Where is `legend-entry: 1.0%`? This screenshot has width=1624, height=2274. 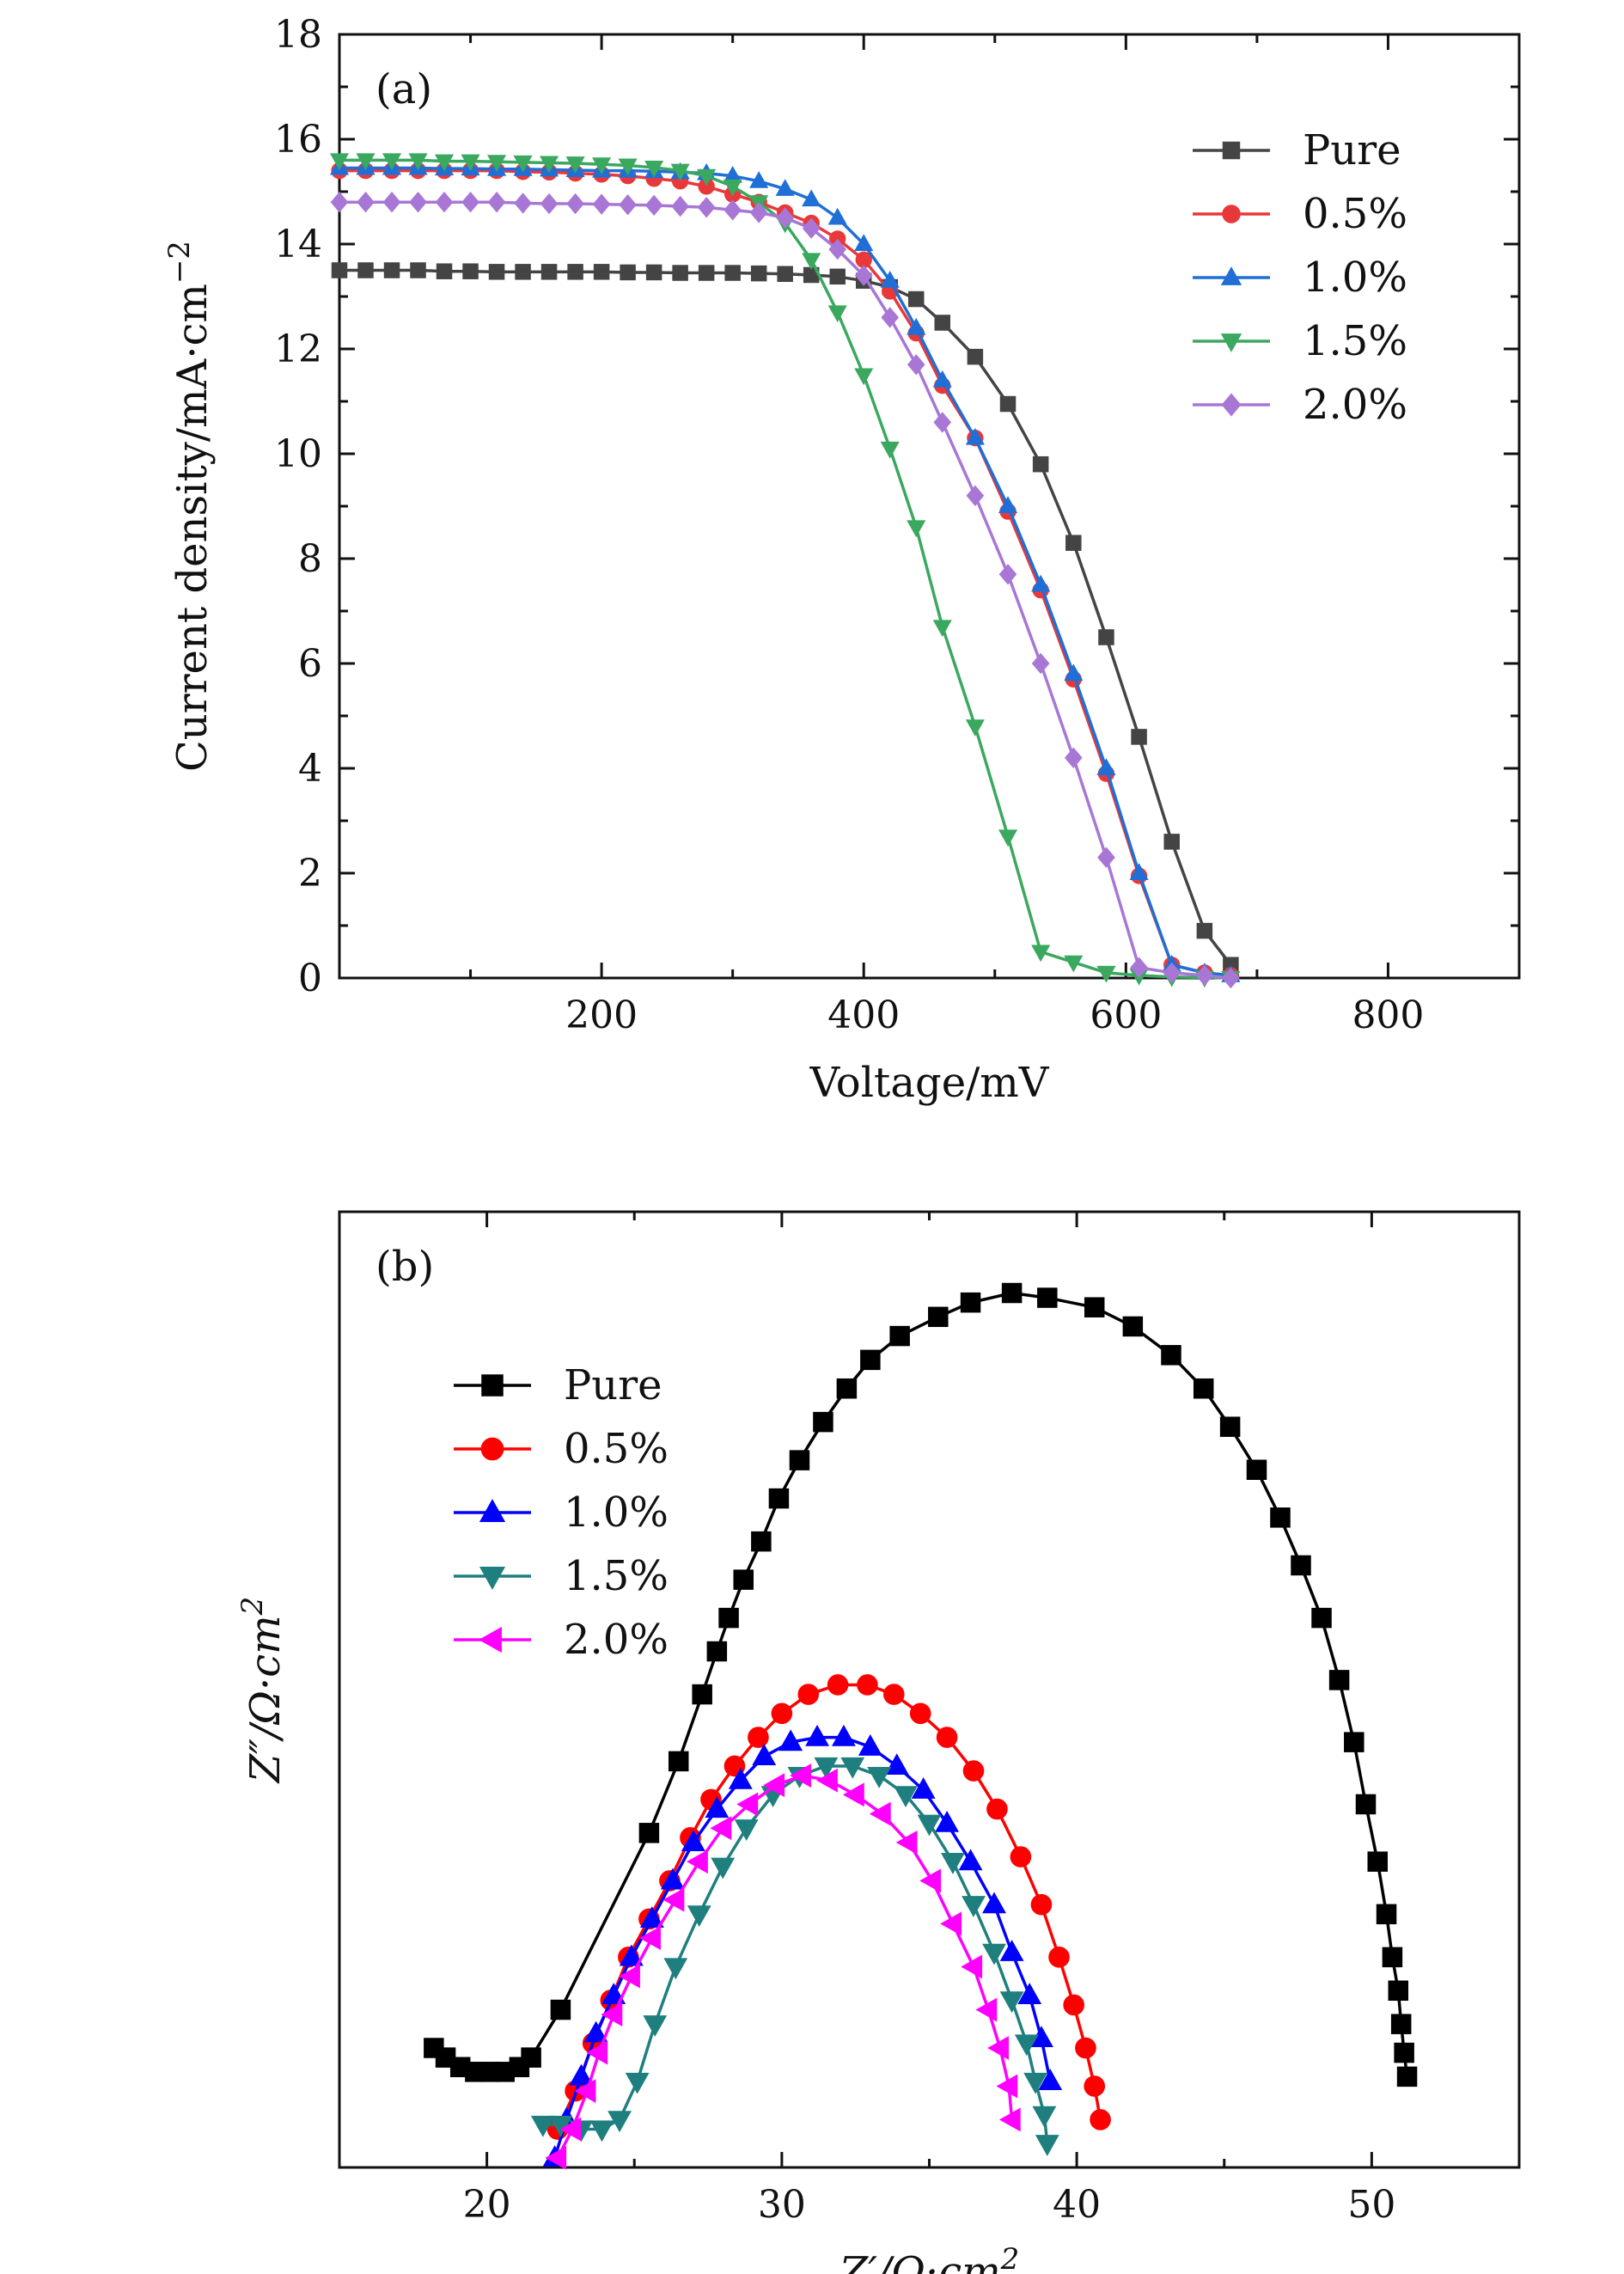
legend-entry: 1.0% is located at coordinates (1355, 278).